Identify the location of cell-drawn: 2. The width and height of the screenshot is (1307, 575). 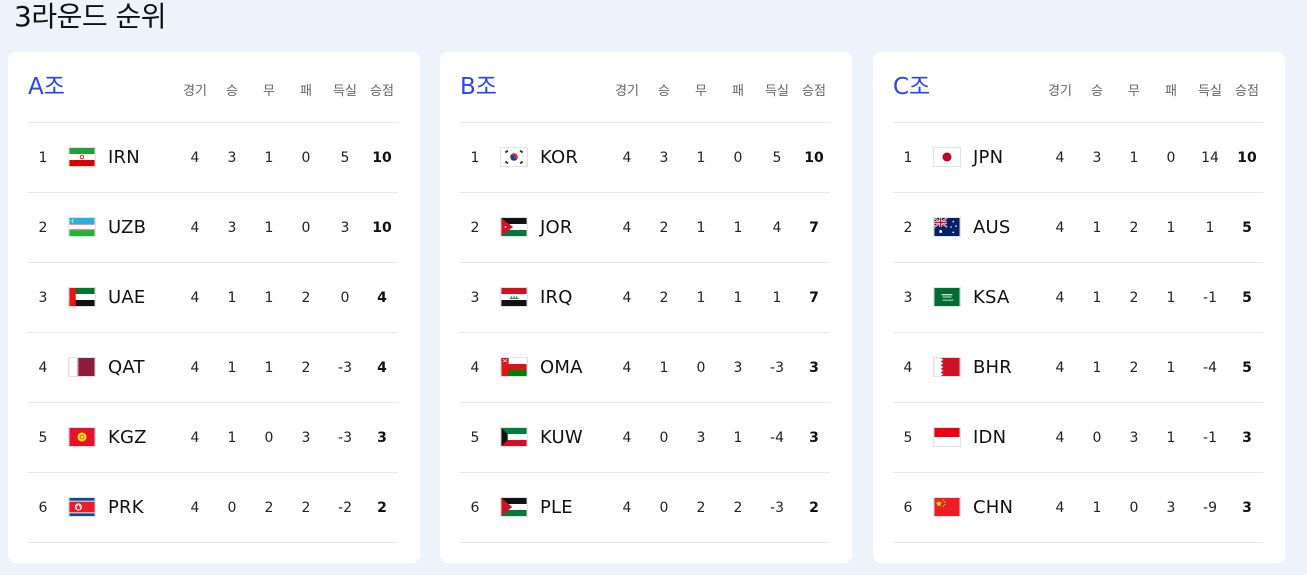
(1134, 298).